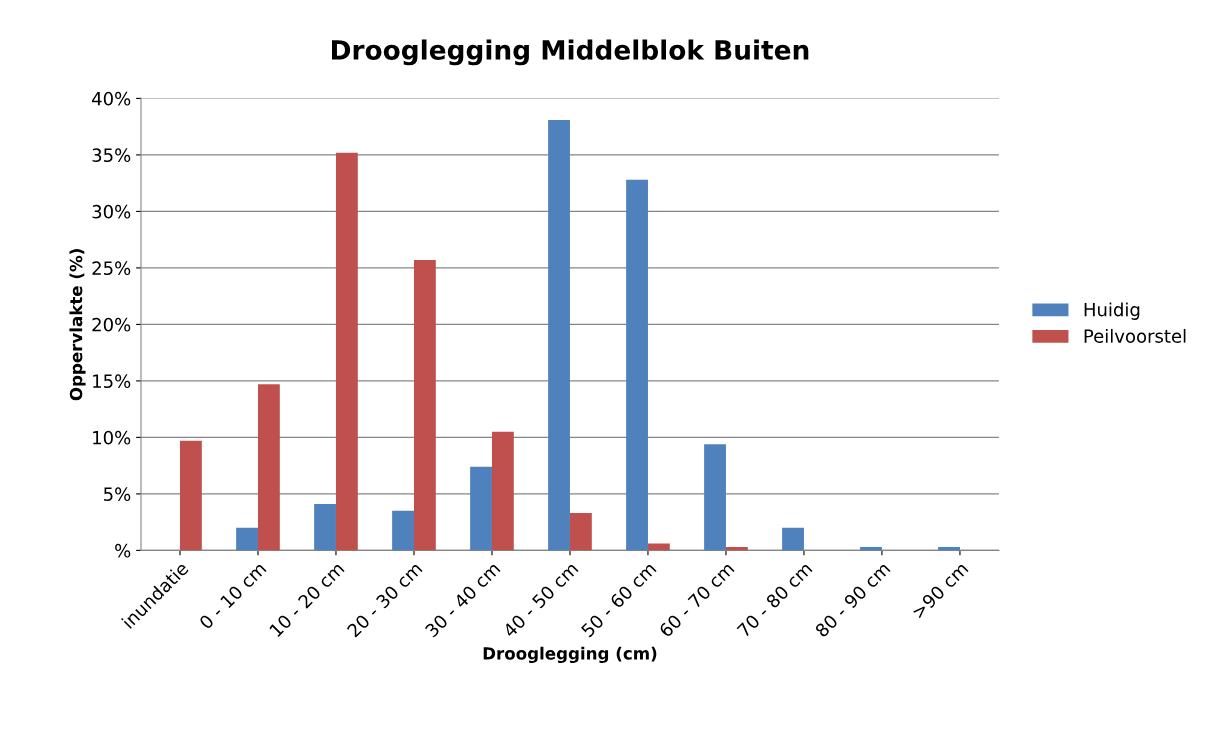 This screenshot has height=729, width=1205. What do you see at coordinates (123, 550) in the screenshot?
I see `y-tick-label: %` at bounding box center [123, 550].